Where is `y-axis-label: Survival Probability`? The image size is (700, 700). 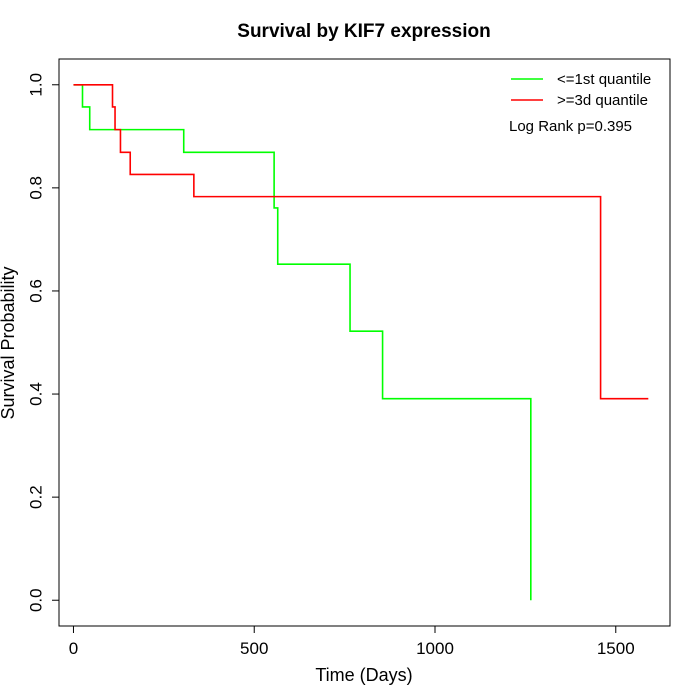 y-axis-label: Survival Probability is located at coordinates (9, 342).